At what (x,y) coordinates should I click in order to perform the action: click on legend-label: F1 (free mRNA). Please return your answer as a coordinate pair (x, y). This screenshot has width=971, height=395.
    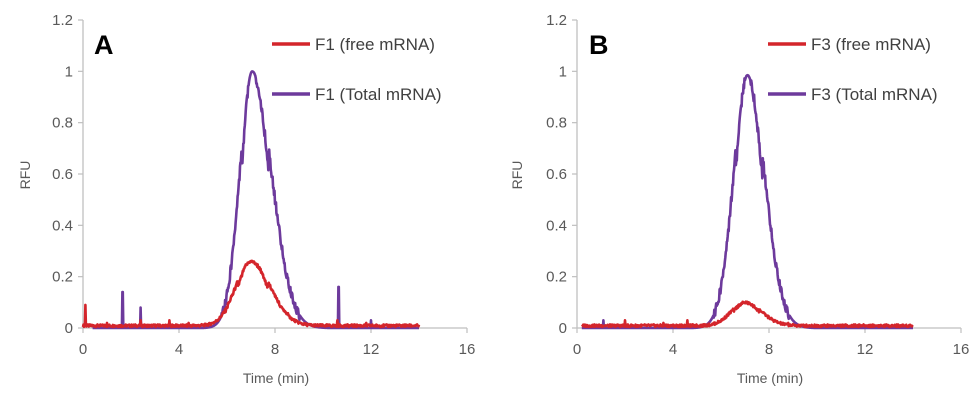
    Looking at the image, I should click on (375, 44).